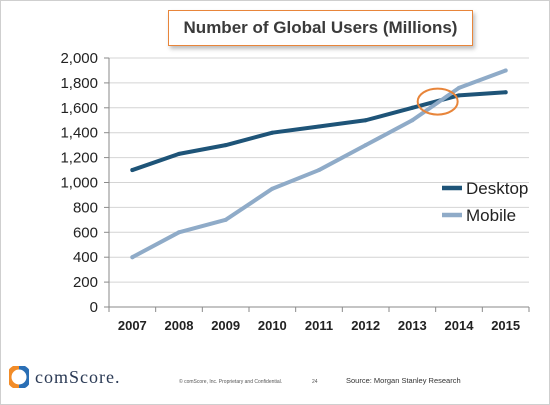  What do you see at coordinates (365, 325) in the screenshot?
I see `x-tick-label: 2012` at bounding box center [365, 325].